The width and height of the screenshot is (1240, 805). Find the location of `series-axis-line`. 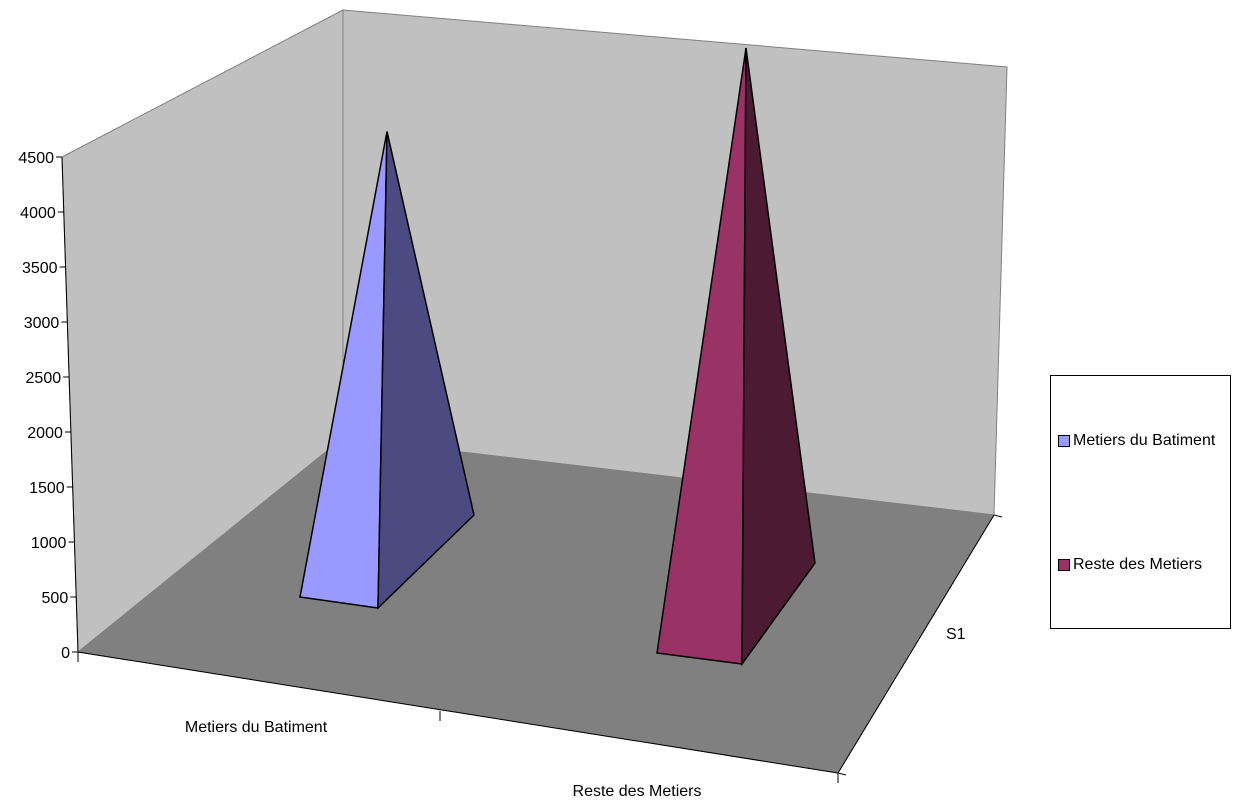

series-axis-line is located at coordinates (916, 644).